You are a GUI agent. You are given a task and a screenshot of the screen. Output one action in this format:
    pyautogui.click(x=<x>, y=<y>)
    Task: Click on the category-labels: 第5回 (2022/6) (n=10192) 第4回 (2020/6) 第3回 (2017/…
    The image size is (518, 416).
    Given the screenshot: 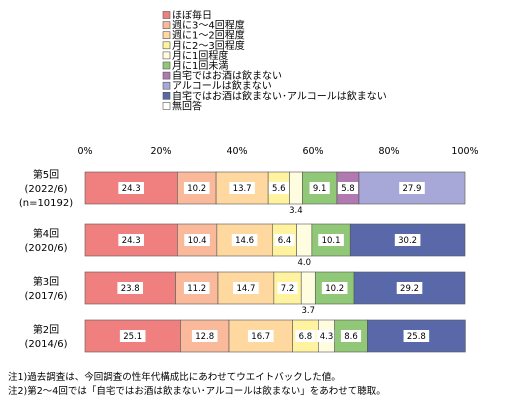 What is the action you would take?
    pyautogui.click(x=46, y=259)
    